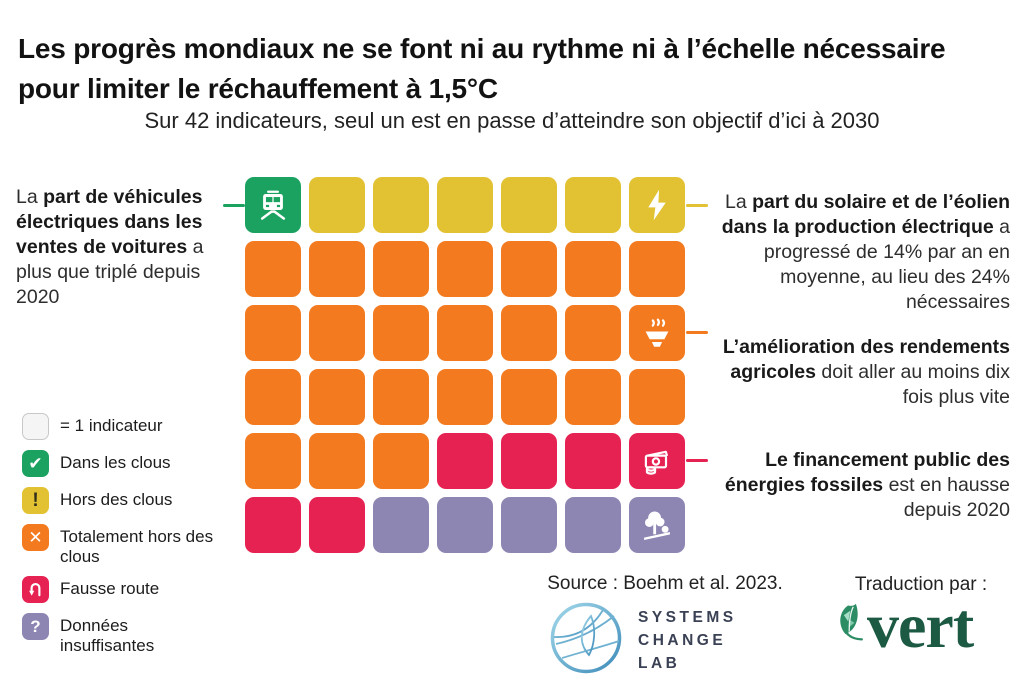 This screenshot has height=683, width=1024. Describe the element at coordinates (35, 627) in the screenshot. I see `question-icon: ?` at that location.